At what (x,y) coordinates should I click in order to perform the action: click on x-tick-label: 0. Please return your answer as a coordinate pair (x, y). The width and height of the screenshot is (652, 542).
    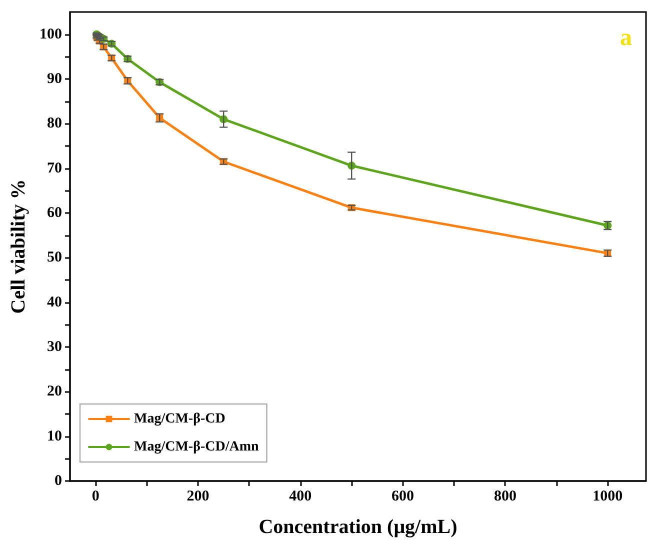
    Looking at the image, I should click on (96, 496).